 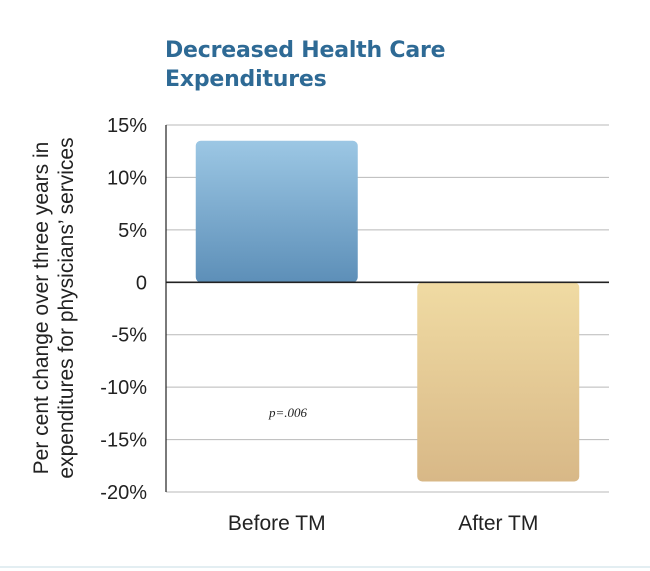 I want to click on y-tick-label: -20%, so click(x=123, y=493).